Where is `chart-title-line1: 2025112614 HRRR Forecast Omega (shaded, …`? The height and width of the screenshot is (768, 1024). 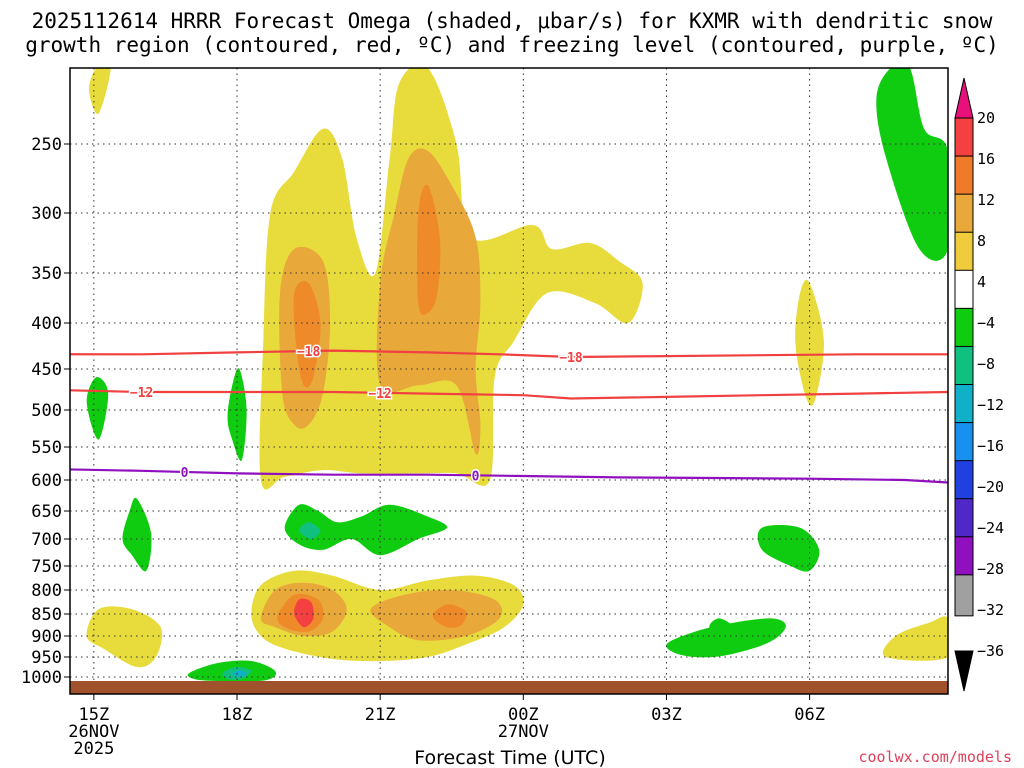
chart-title-line1: 2025112614 HRRR Forecast Omega (shaded, … is located at coordinates (512, 21).